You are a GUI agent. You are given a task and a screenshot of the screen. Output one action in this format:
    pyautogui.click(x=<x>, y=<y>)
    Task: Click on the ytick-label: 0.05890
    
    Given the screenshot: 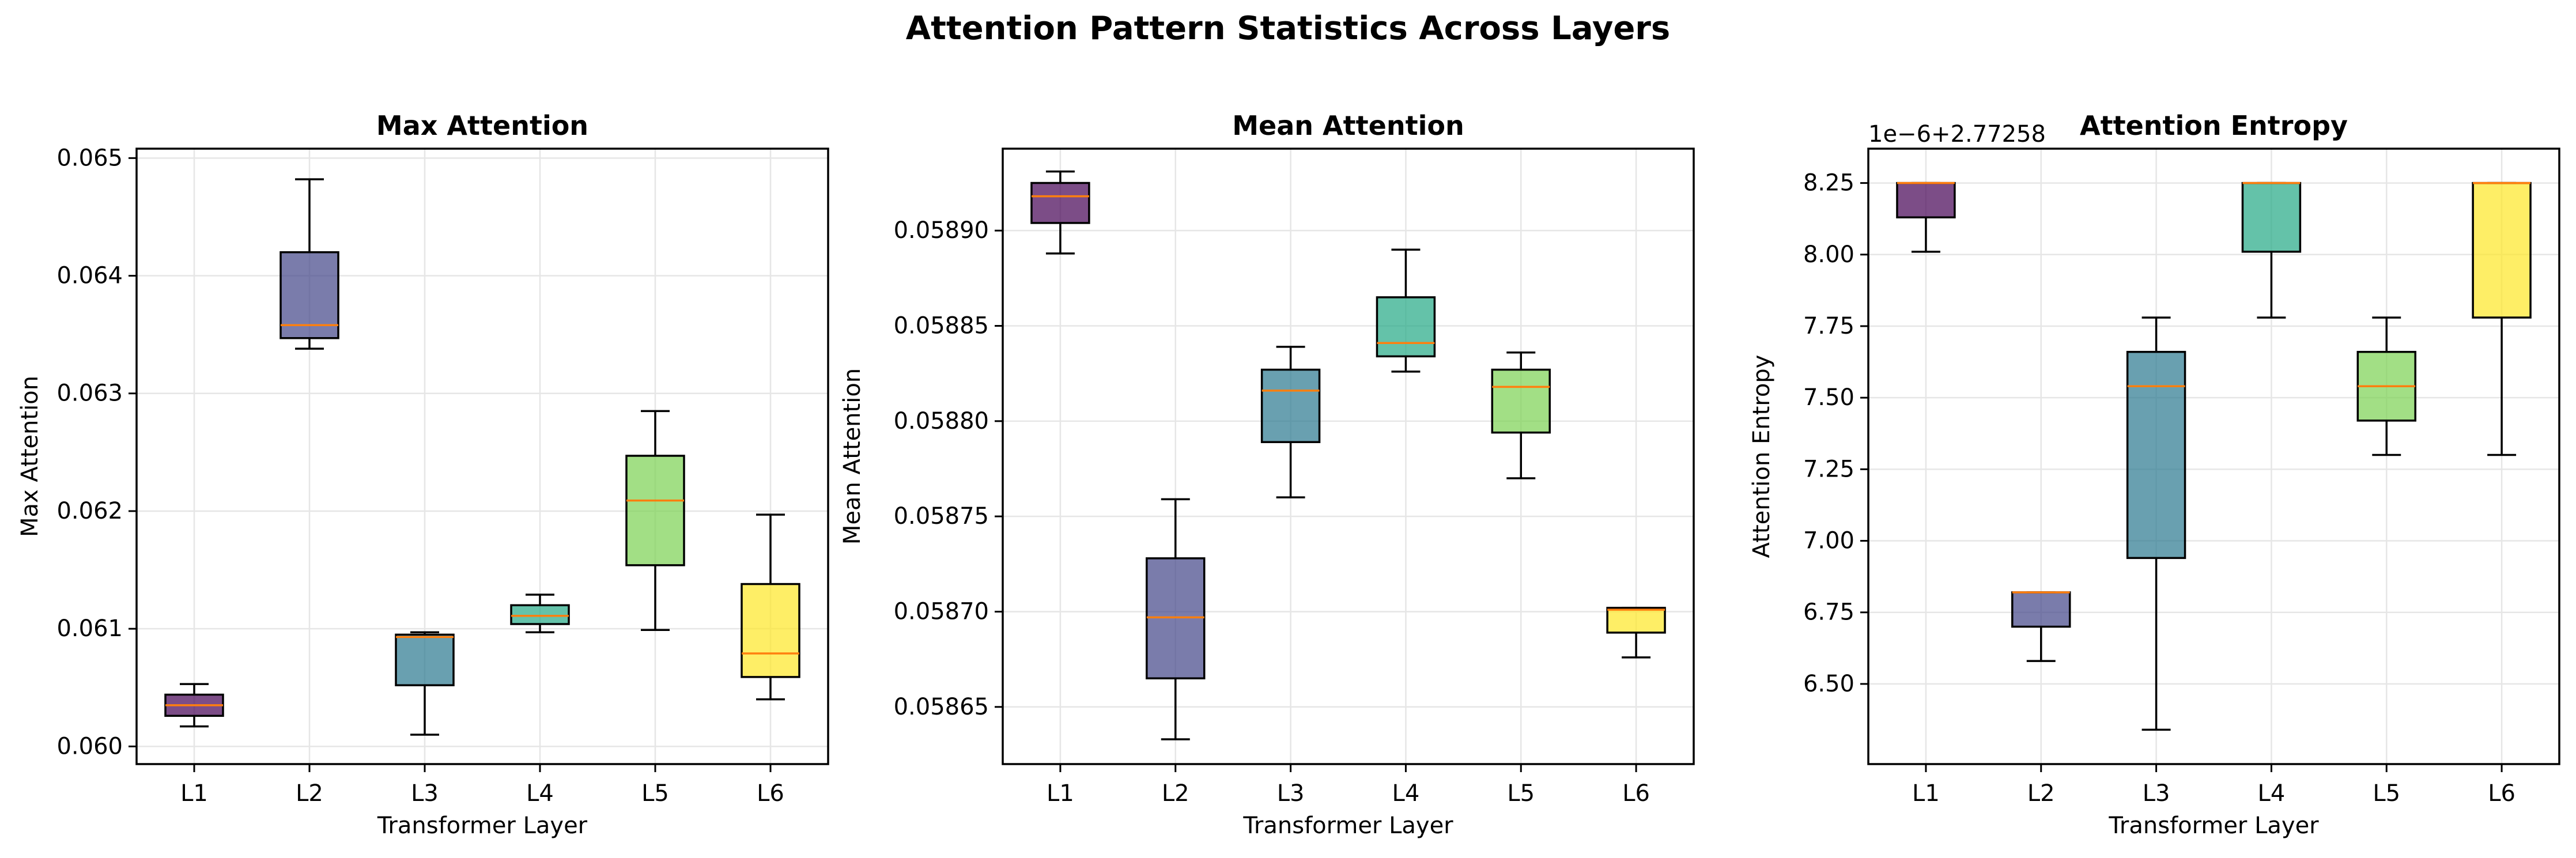 What is the action you would take?
    pyautogui.click(x=941, y=230)
    